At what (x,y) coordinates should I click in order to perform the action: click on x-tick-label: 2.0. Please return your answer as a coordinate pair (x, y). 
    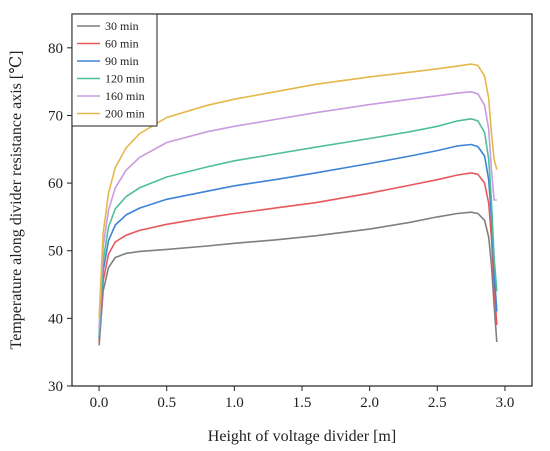
    Looking at the image, I should click on (369, 403).